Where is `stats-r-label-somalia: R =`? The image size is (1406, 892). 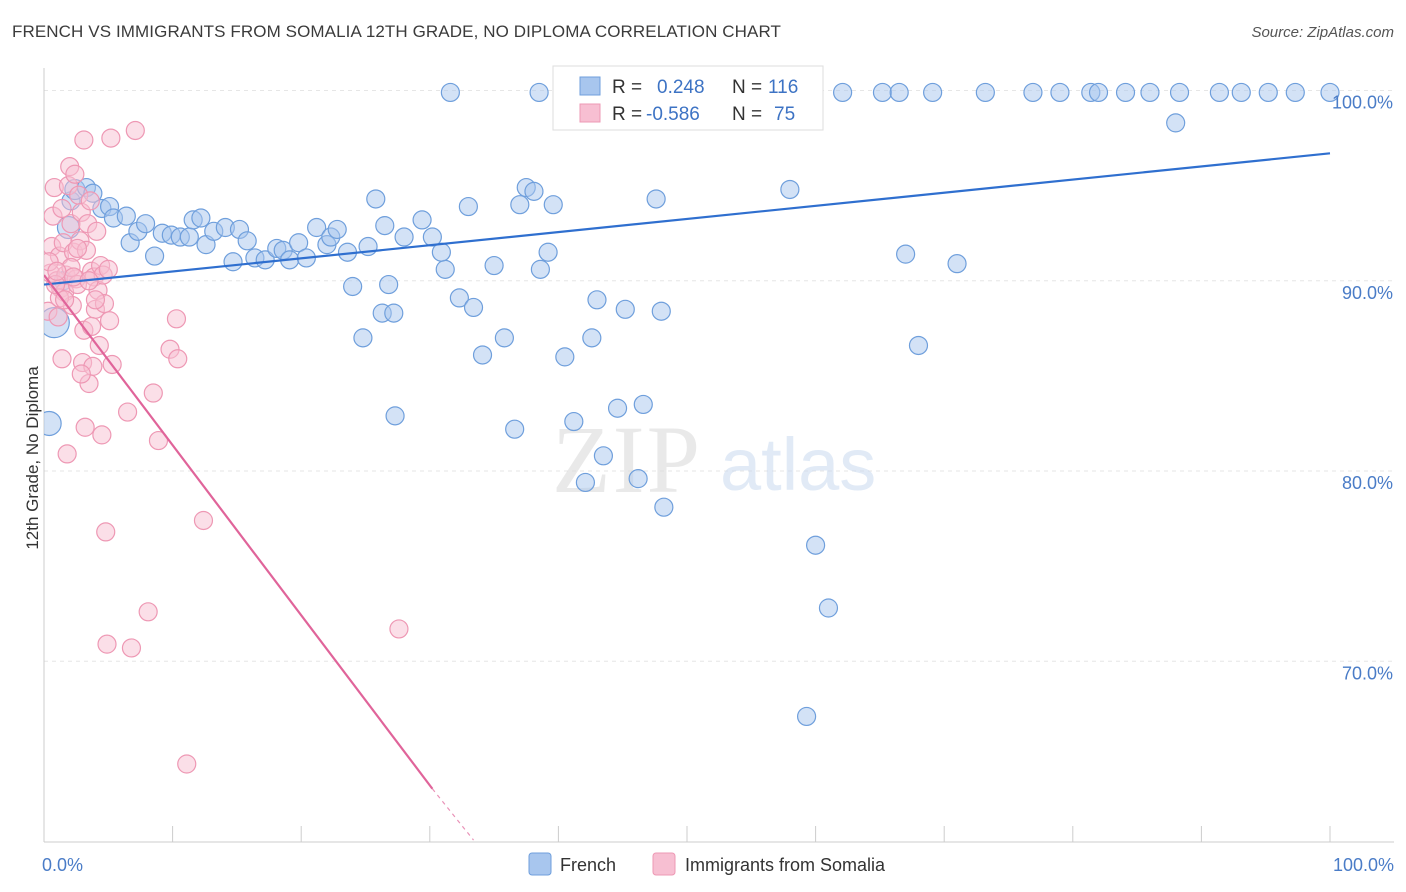 stats-r-label-somalia: R = is located at coordinates (627, 114).